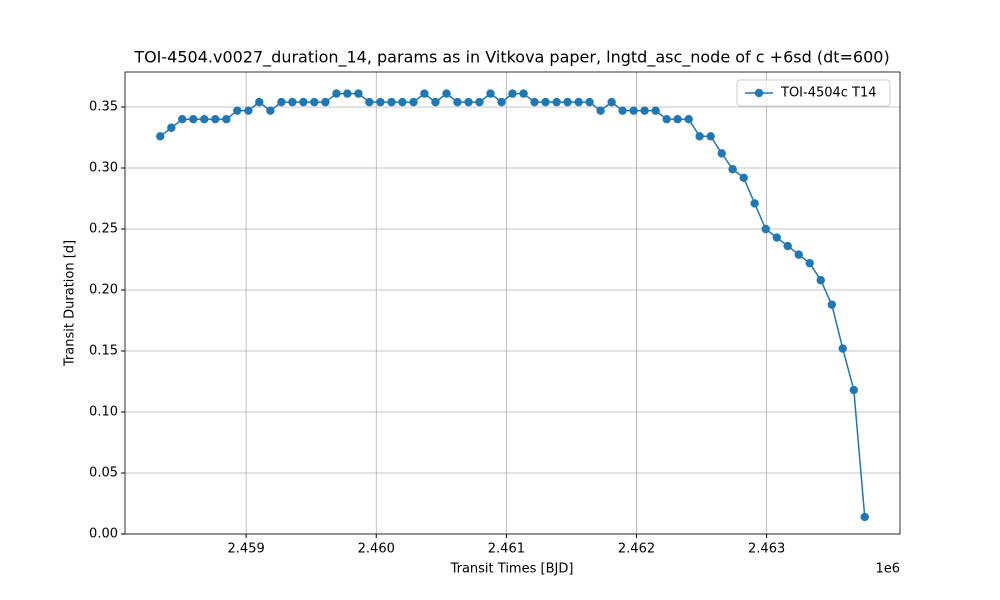 Image resolution: width=1000 pixels, height=600 pixels. What do you see at coordinates (246, 549) in the screenshot?
I see `x-tick-label: 2.459` at bounding box center [246, 549].